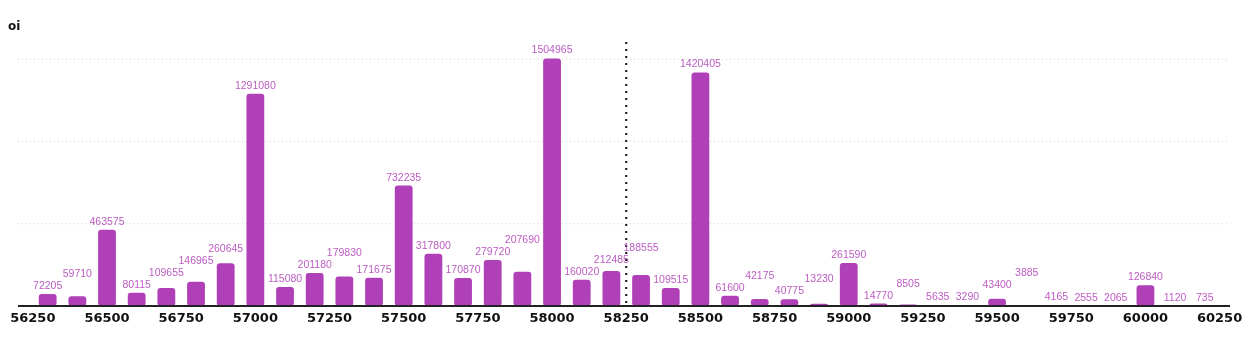 The image size is (1258, 344). I want to click on x-tick-label: 59500, so click(997, 317).